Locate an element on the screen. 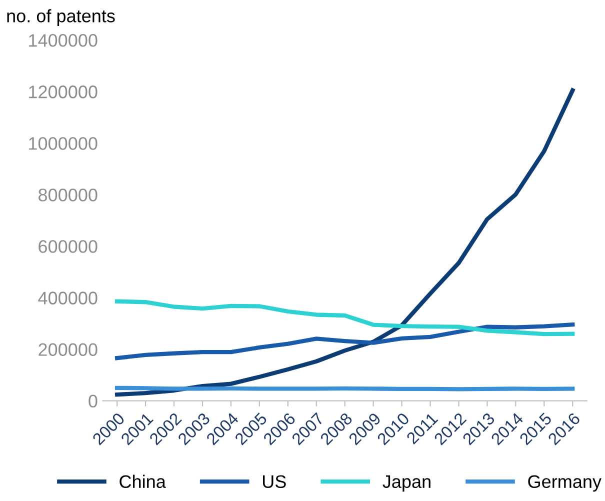 This screenshot has width=605, height=501. y-tick-label: 1400000 is located at coordinates (63, 40).